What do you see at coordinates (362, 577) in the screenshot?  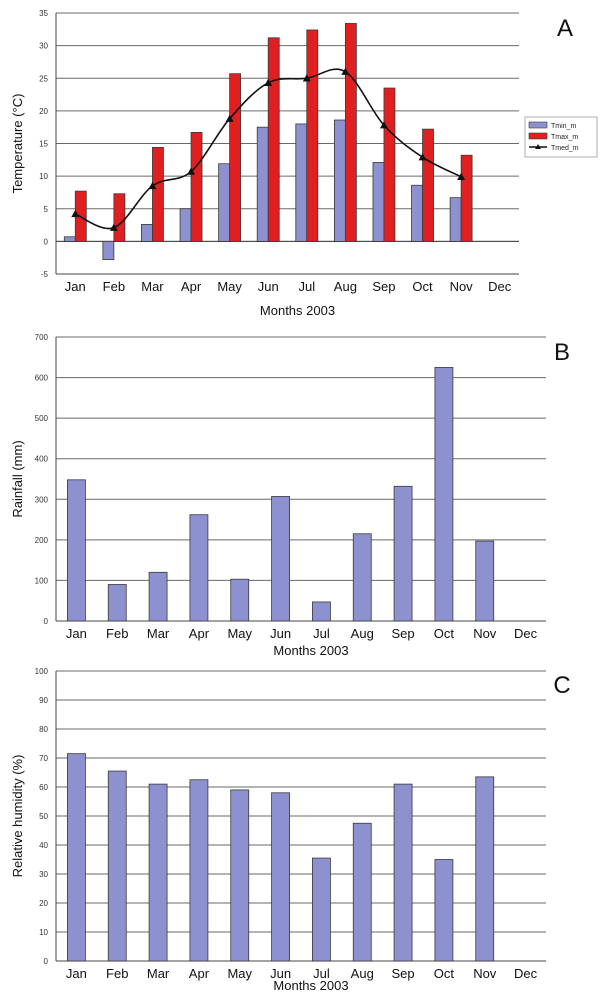 I see `bar-value-aug` at bounding box center [362, 577].